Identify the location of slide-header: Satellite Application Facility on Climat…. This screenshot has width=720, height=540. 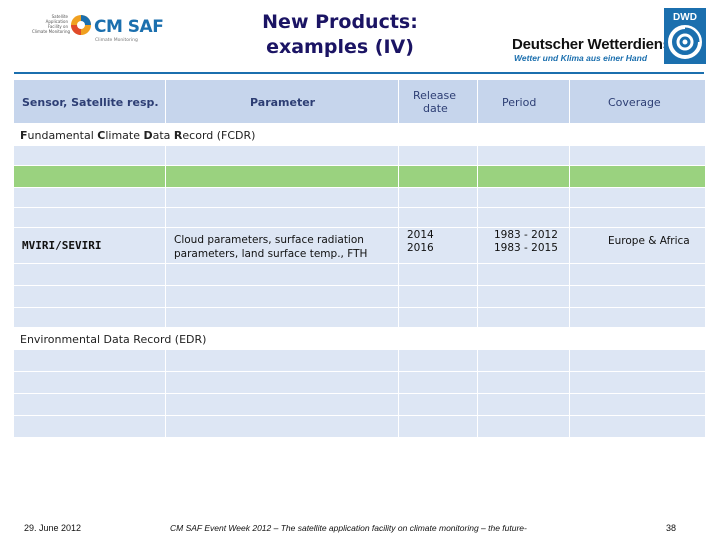
(360, 36).